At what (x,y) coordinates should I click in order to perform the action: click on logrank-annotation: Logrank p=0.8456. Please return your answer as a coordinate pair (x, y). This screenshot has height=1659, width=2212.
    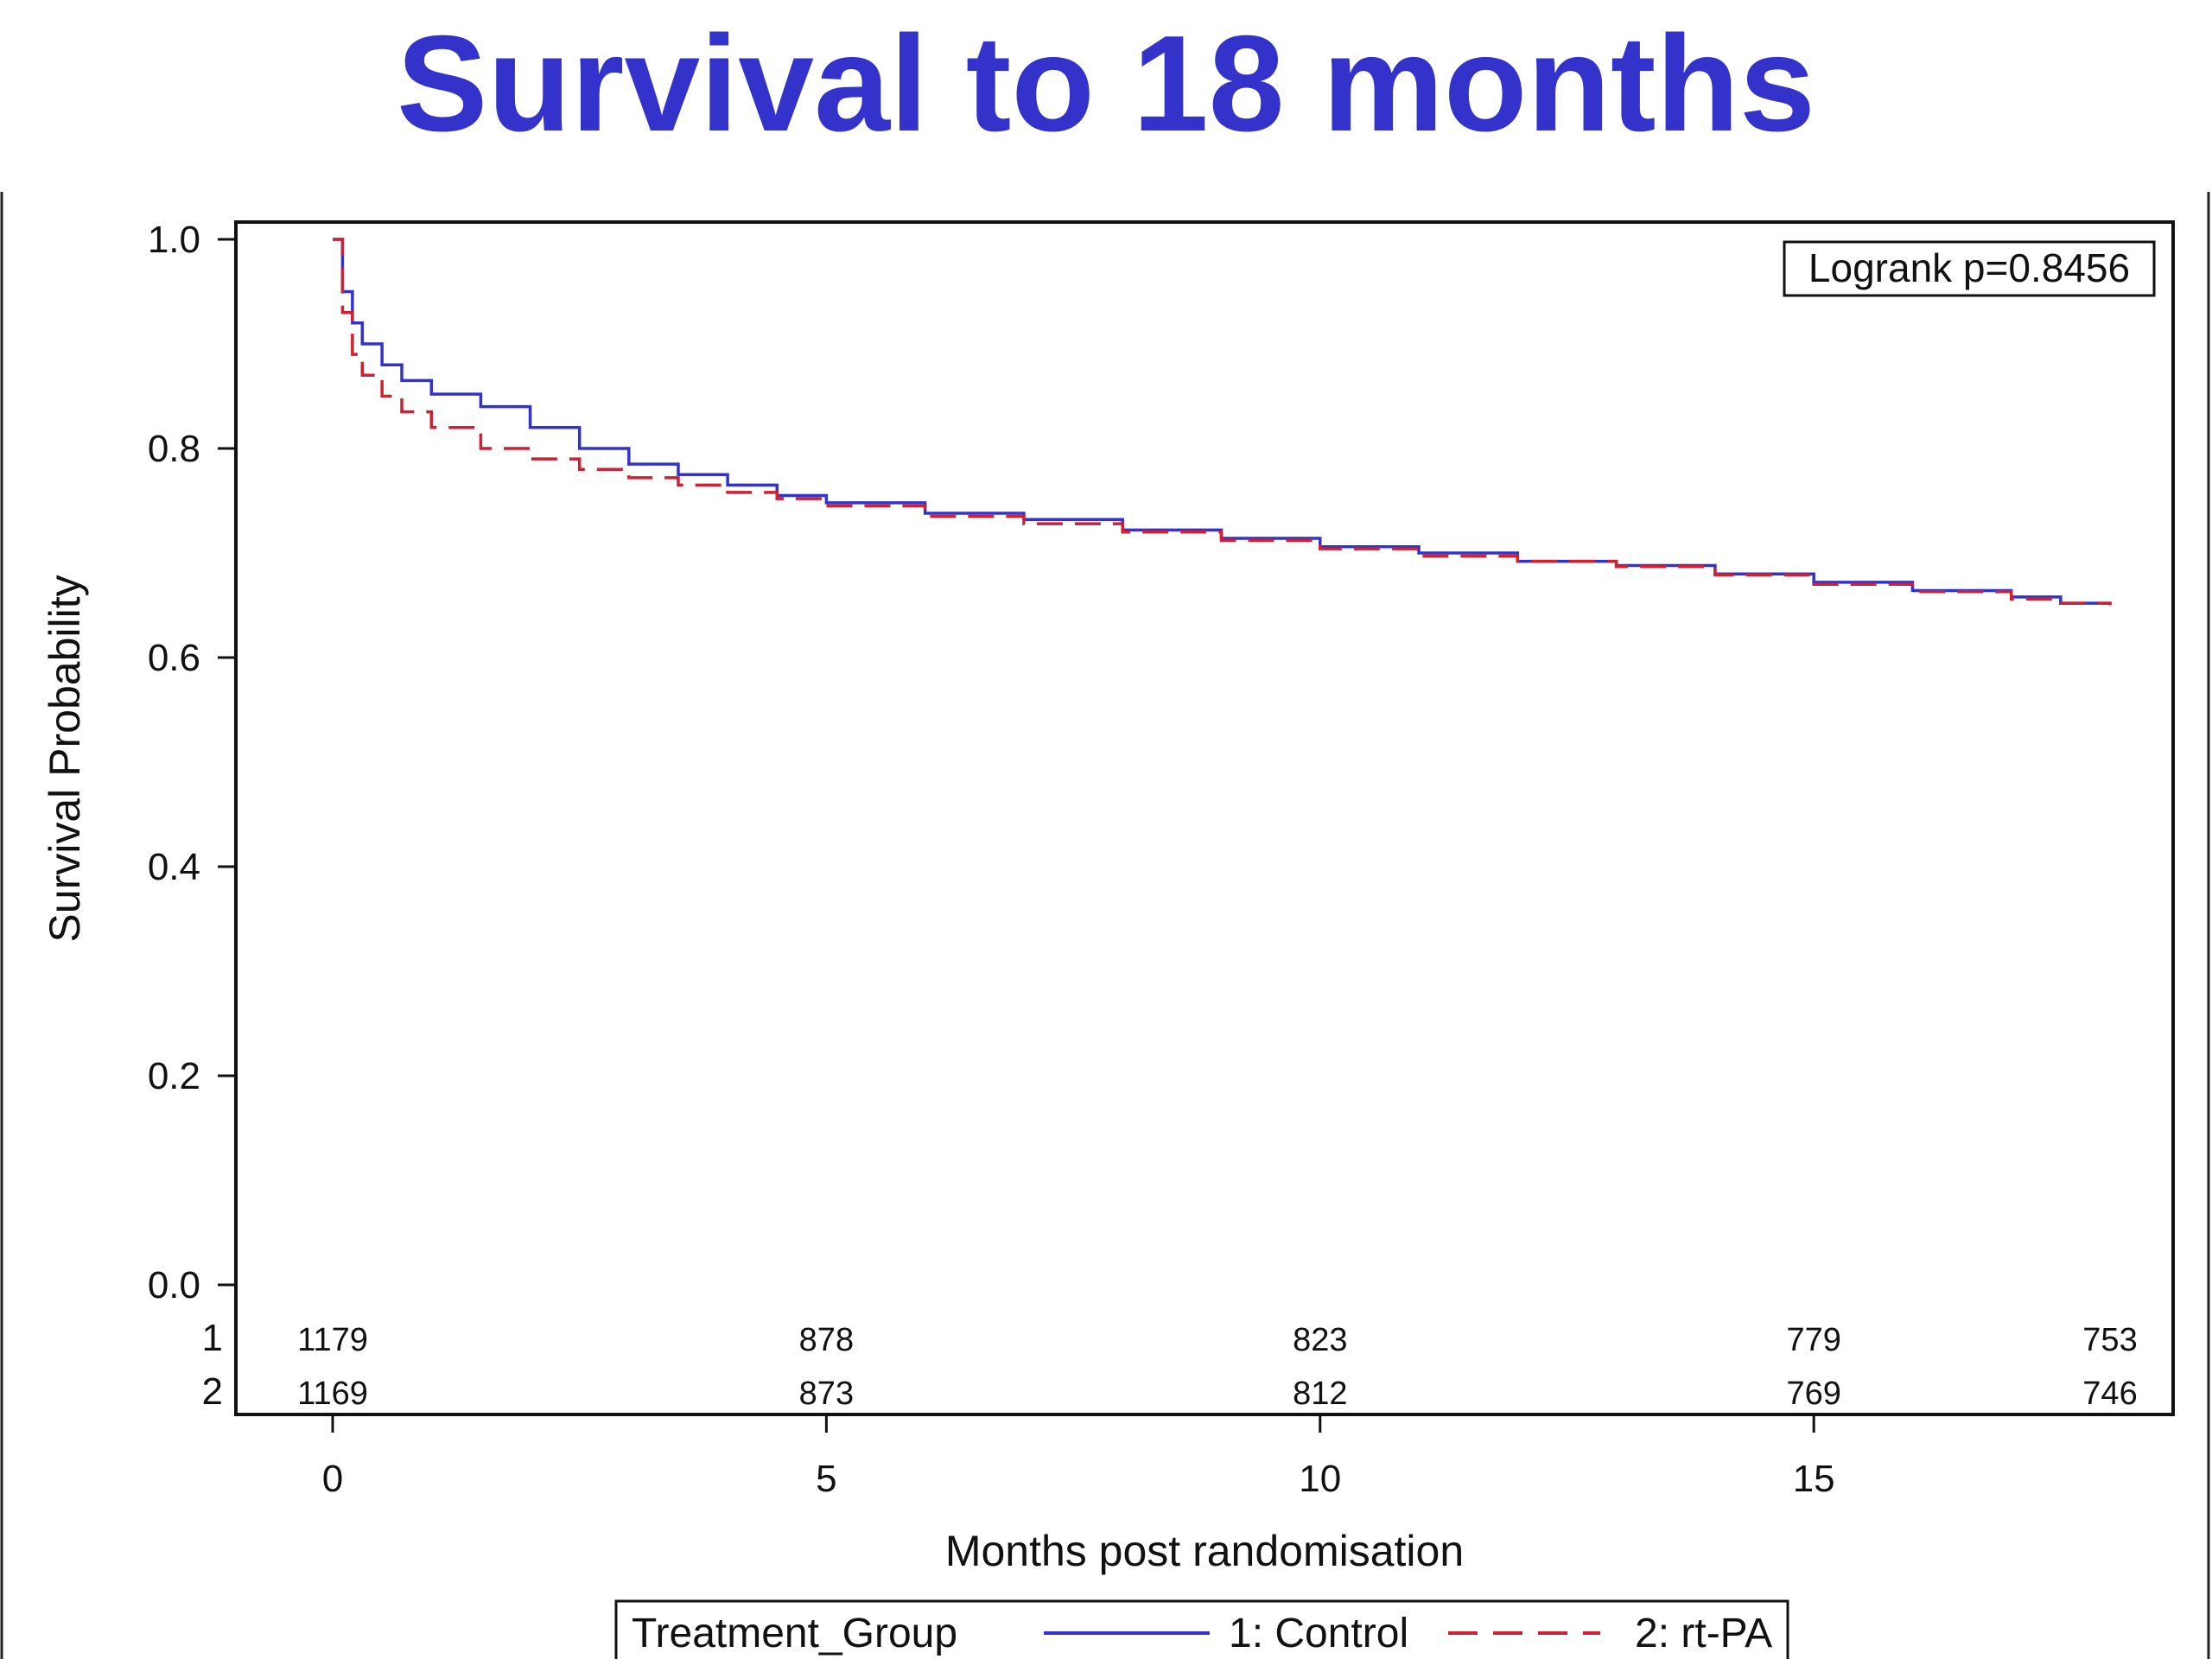
    Looking at the image, I should click on (1969, 267).